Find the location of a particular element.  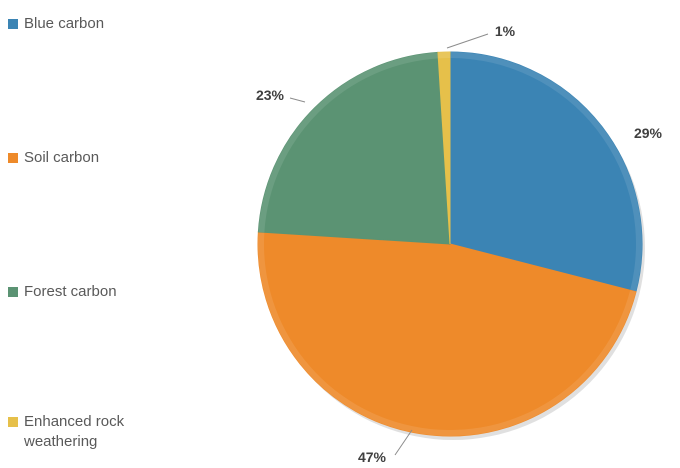

legend-swatch-blue-carbon is located at coordinates (13, 24).